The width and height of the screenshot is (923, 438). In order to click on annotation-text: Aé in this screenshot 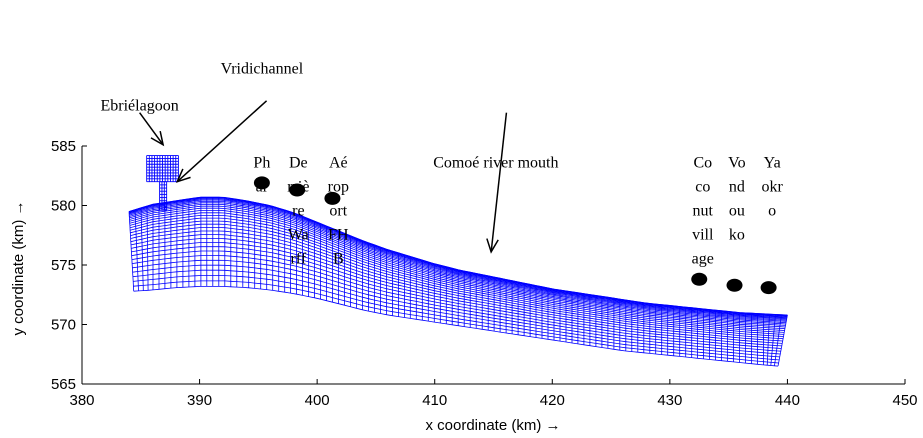, I will do `click(338, 162)`.